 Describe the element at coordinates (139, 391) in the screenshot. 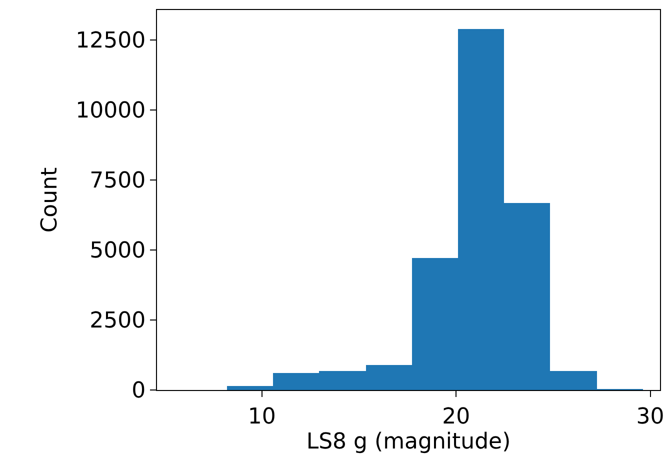

I see `y-tick-label: 0` at that location.